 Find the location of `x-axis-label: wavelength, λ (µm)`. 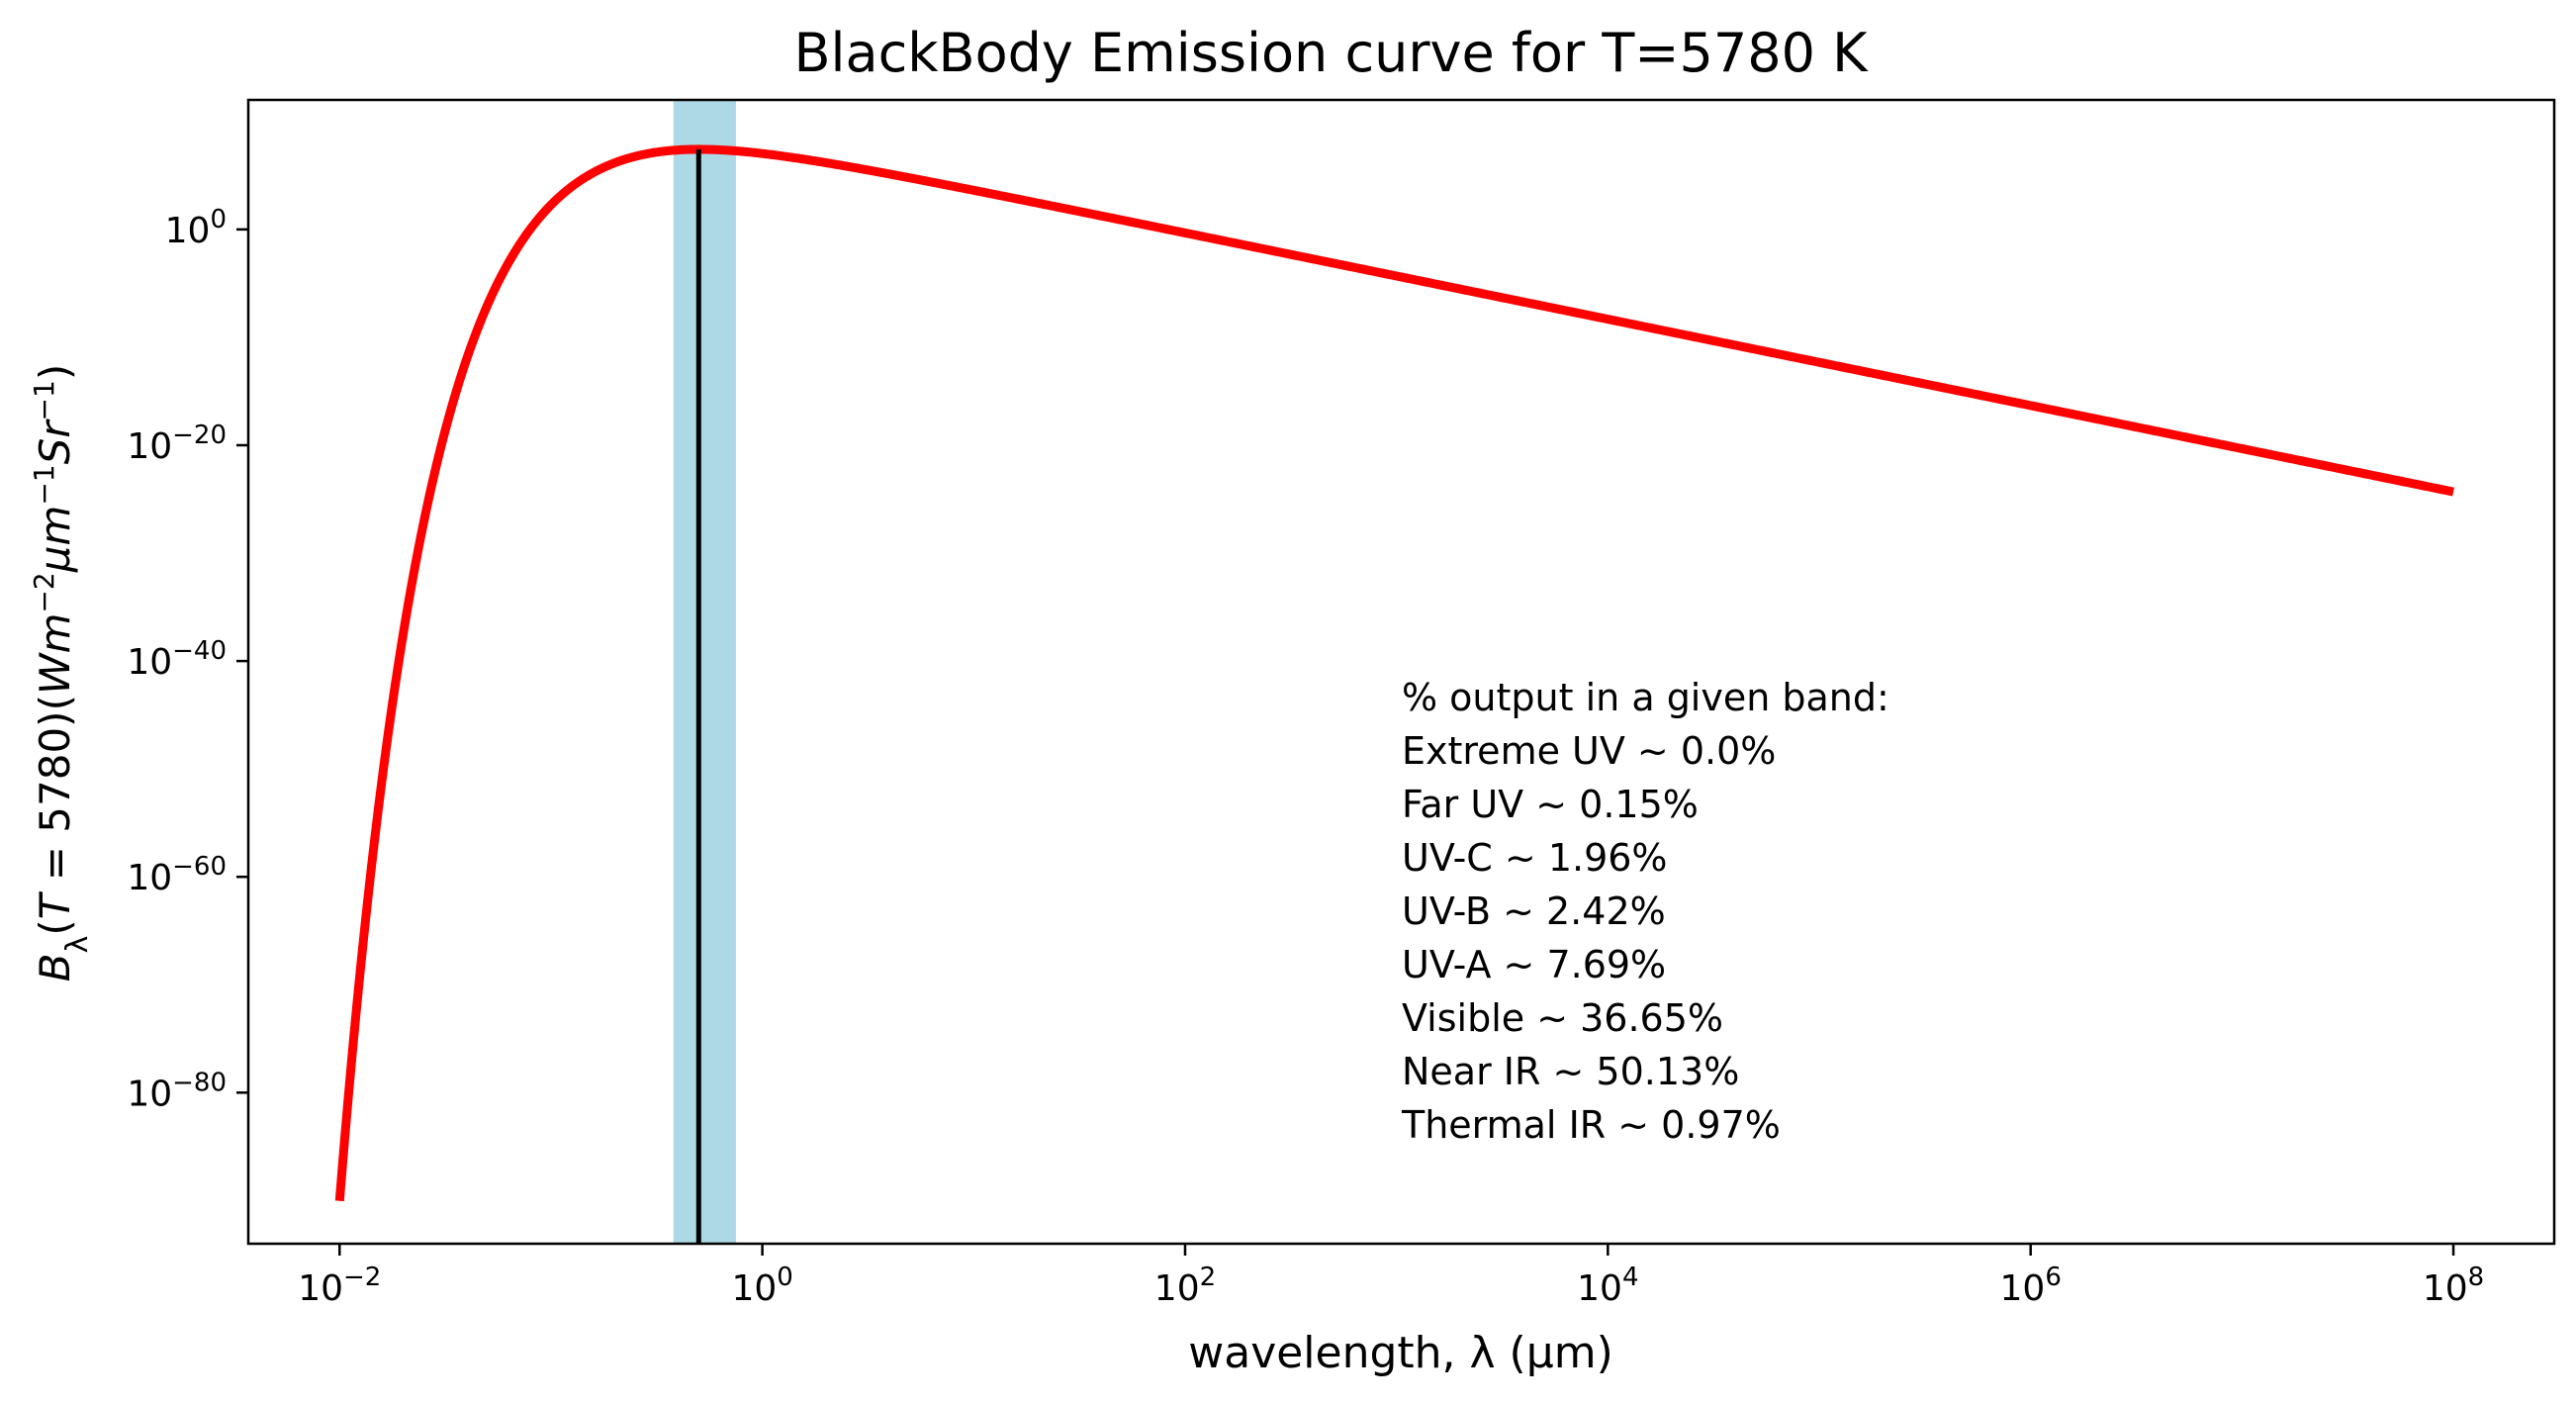

x-axis-label: wavelength, λ (µm) is located at coordinates (1400, 1353).